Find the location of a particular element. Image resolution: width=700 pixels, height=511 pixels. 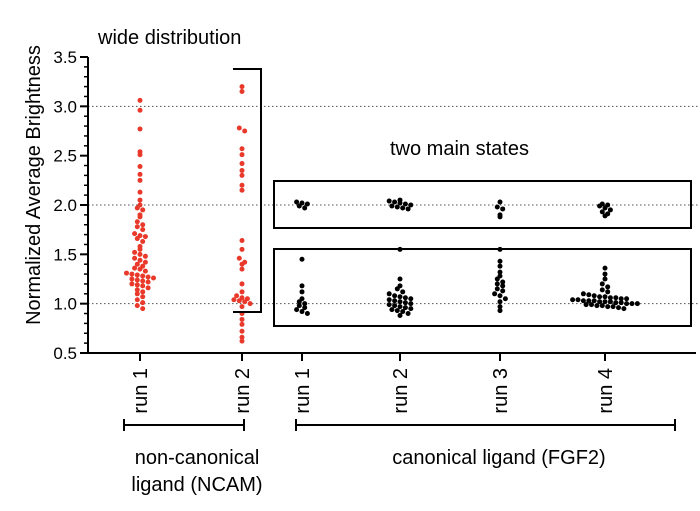

group-bracket-fgf2 is located at coordinates (485, 425).